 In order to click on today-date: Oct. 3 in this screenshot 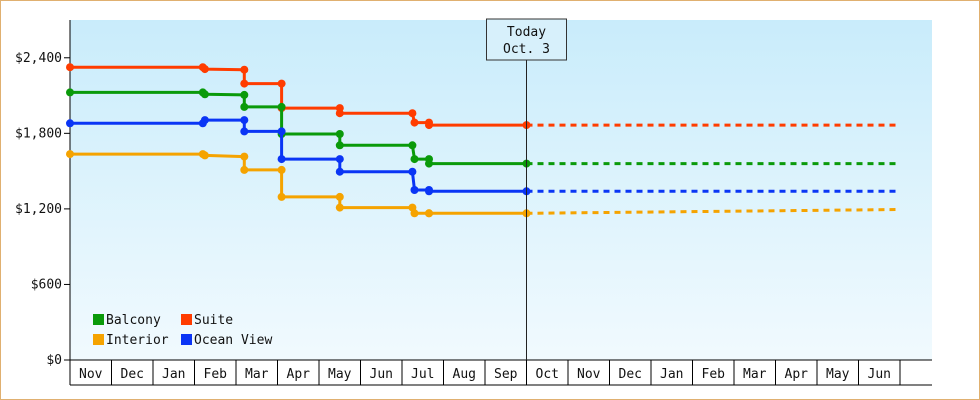, I will do `click(526, 49)`.